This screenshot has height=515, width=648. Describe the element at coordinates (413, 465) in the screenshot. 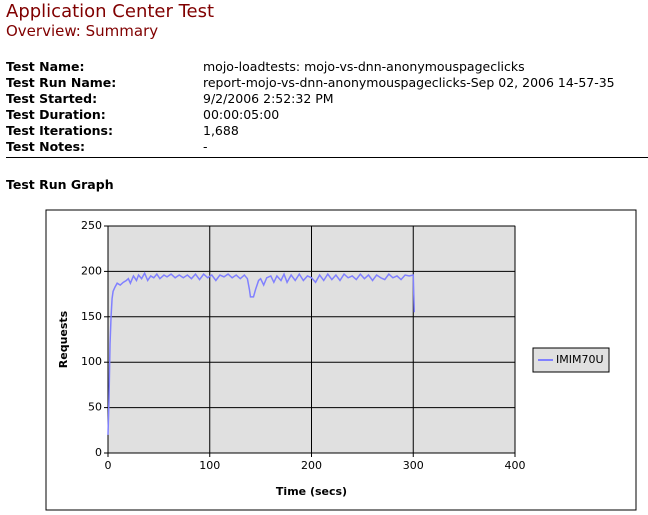

I see `x-tick-label: 300` at that location.